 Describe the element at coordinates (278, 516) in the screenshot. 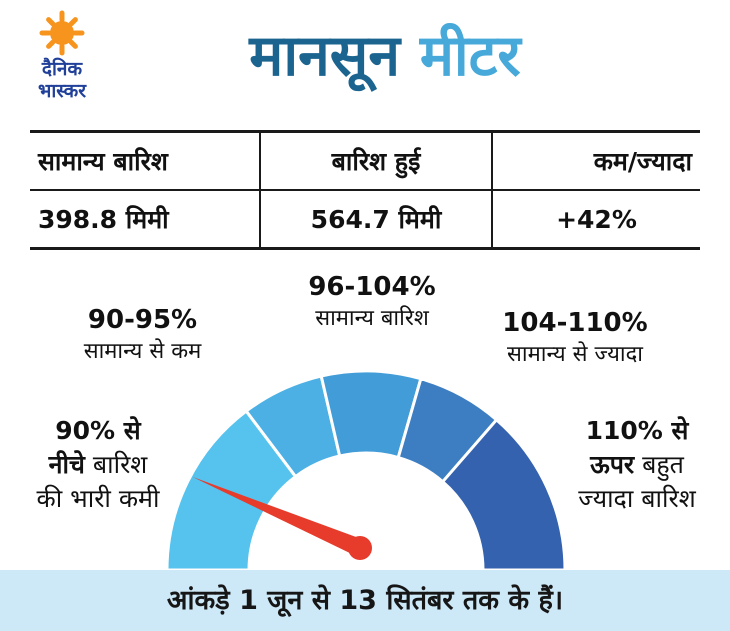

I see `gauge-needle` at that location.